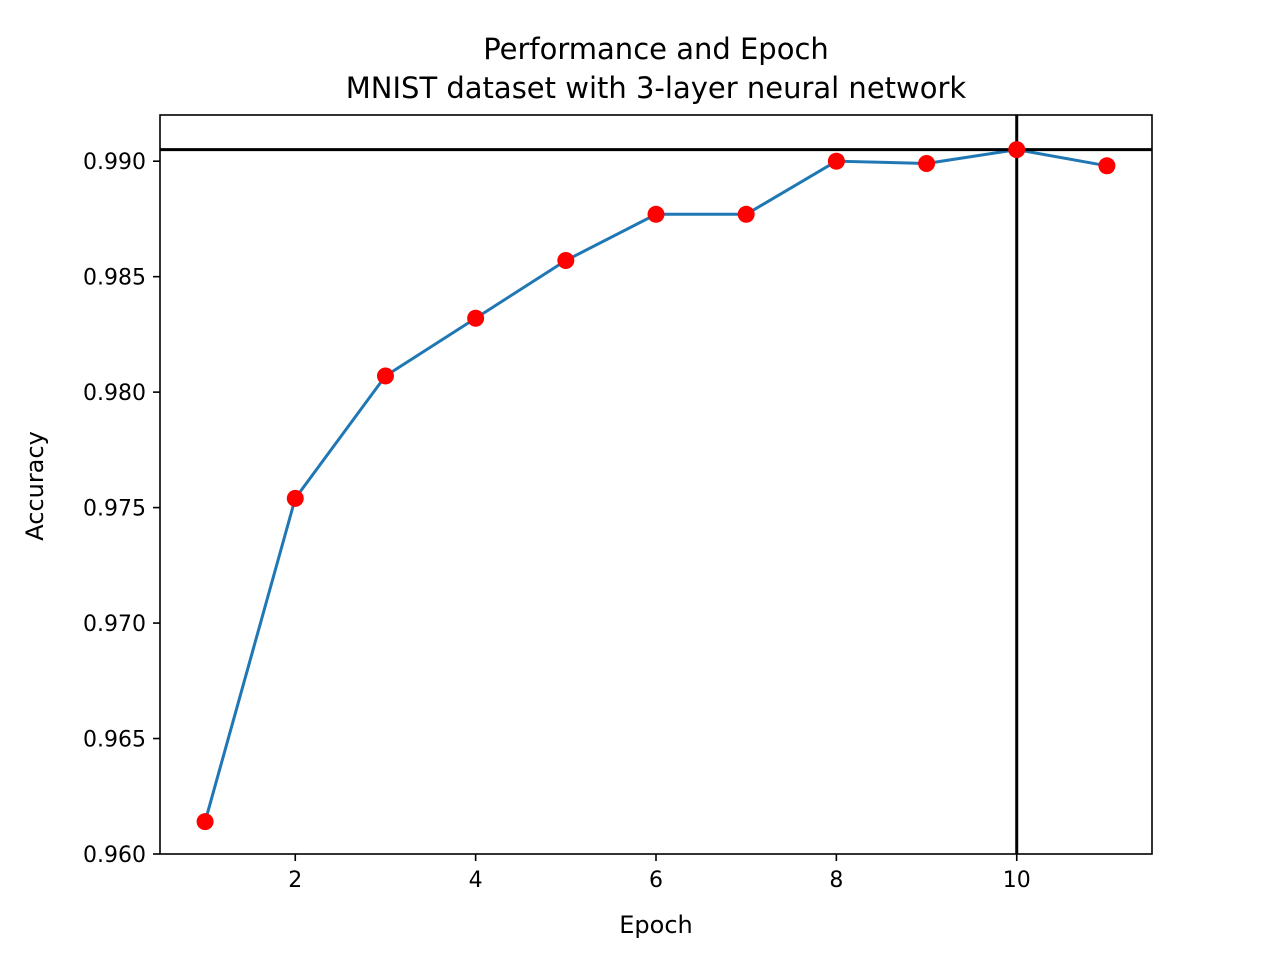 The image size is (1280, 960). I want to click on y-tick-label: 0.960, so click(114, 855).